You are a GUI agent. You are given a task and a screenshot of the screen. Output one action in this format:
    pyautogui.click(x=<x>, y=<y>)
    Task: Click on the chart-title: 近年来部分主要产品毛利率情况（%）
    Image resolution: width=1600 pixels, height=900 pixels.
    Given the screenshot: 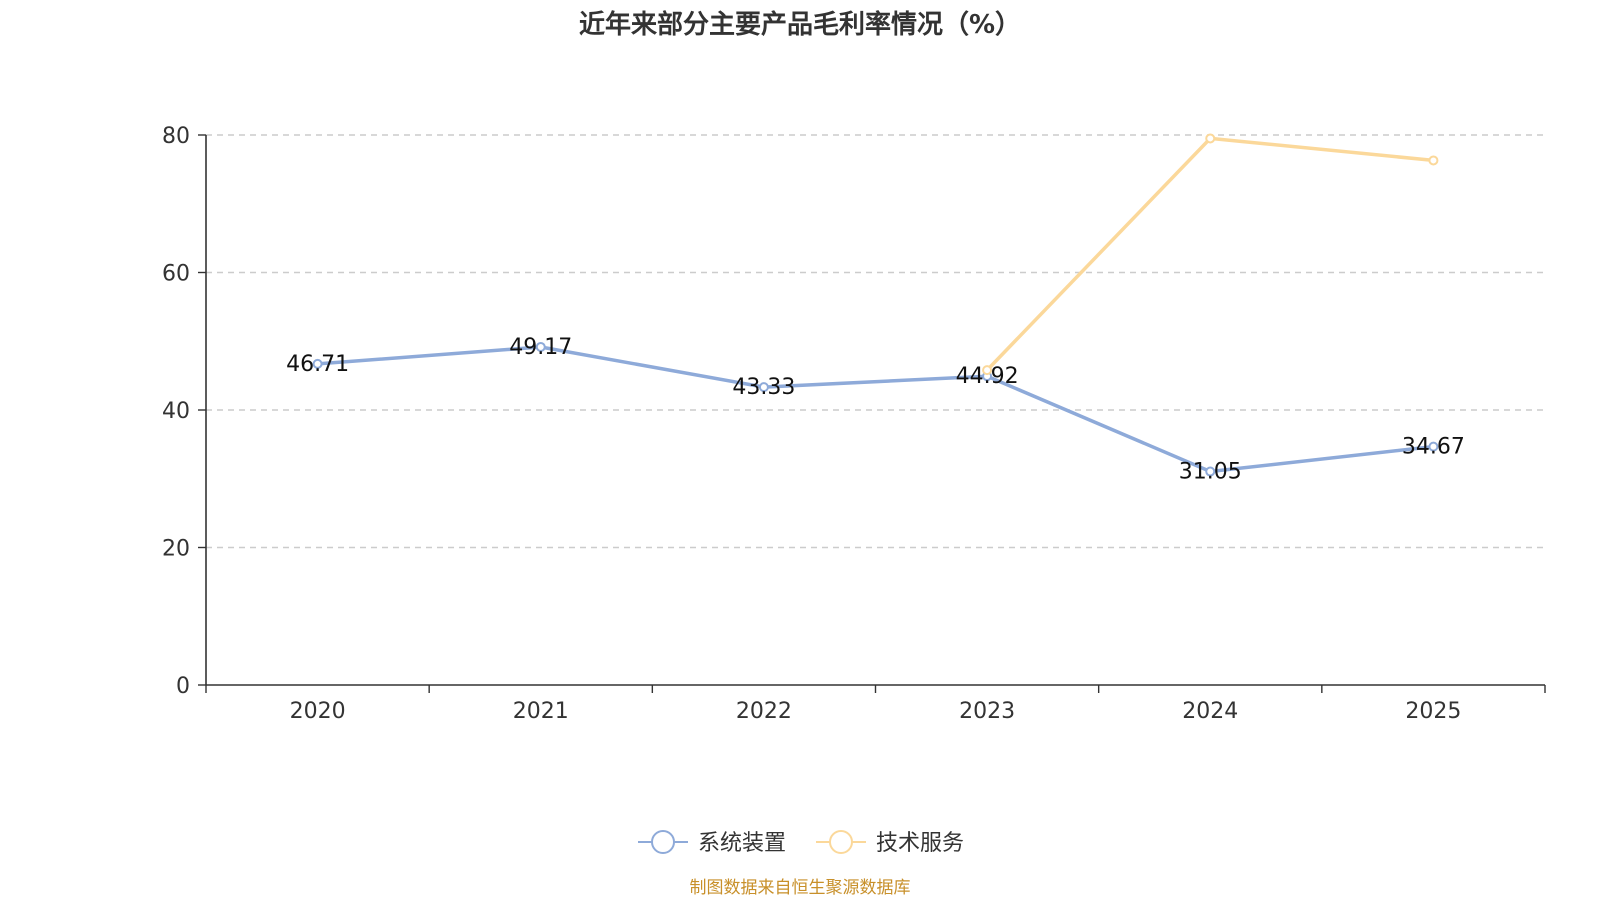 What is the action you would take?
    pyautogui.click(x=800, y=24)
    